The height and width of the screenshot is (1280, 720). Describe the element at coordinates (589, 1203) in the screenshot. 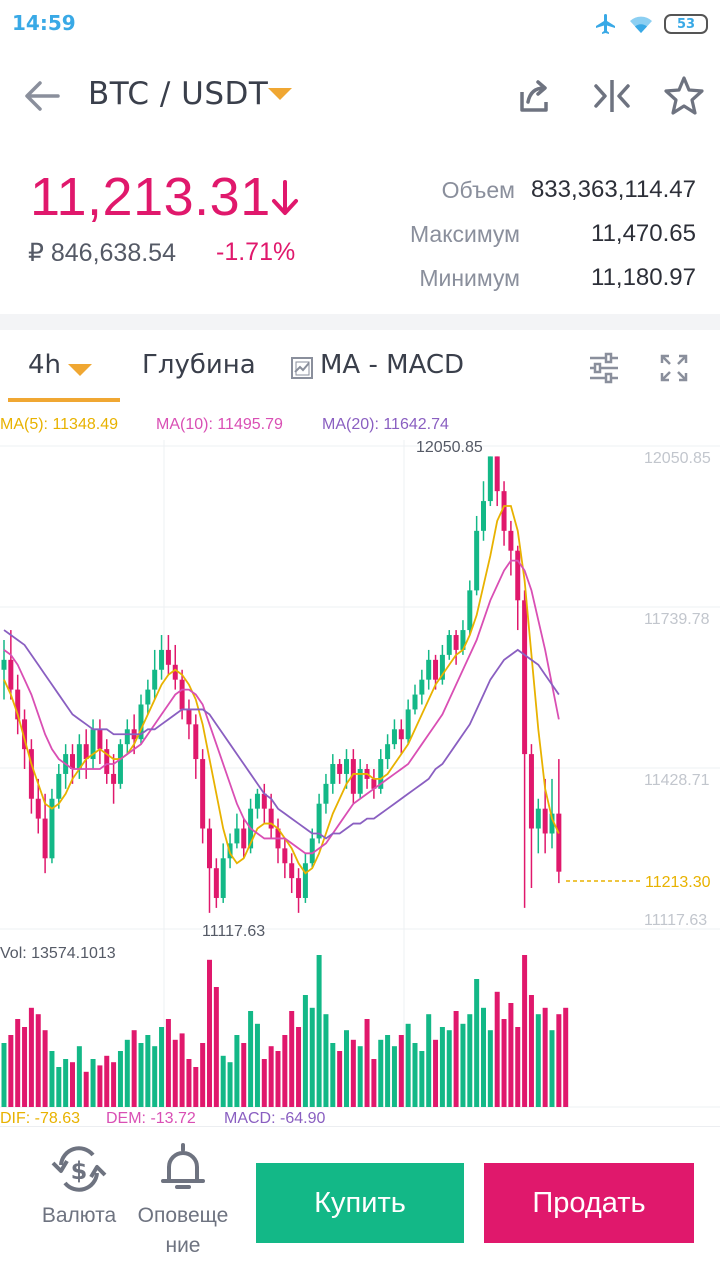

I see `sell-button: Продать` at that location.